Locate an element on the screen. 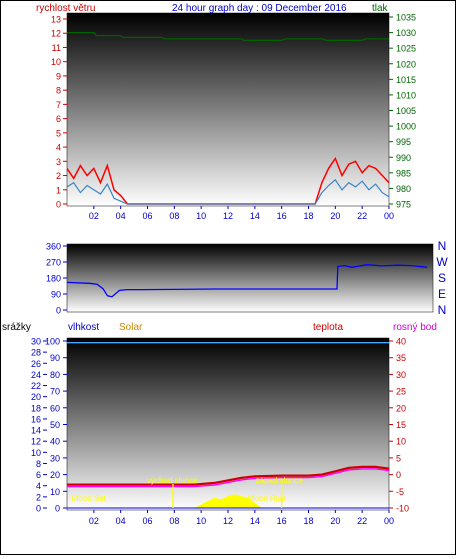 The image size is (456, 559). compass-axis-tick-label: S is located at coordinates (442, 278).